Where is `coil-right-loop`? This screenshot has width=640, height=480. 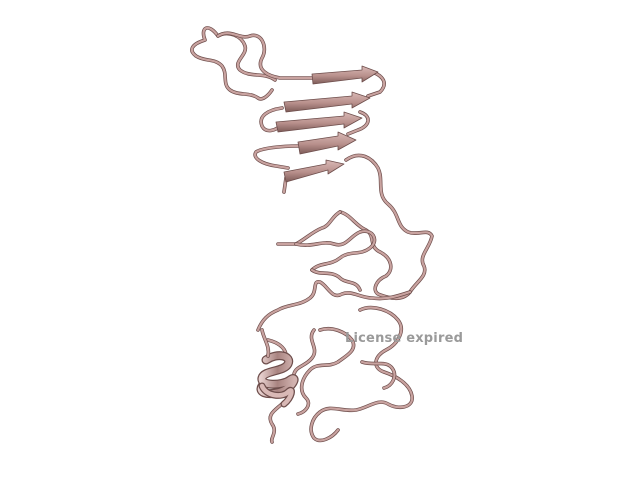
coil-right-loop is located at coordinates (386, 227).